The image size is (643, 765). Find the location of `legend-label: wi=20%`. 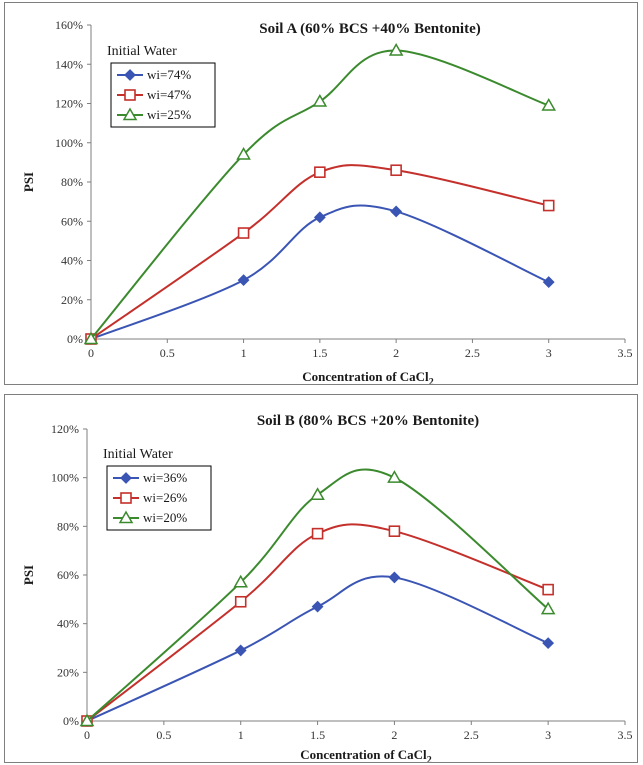

legend-label: wi=20% is located at coordinates (165, 517).